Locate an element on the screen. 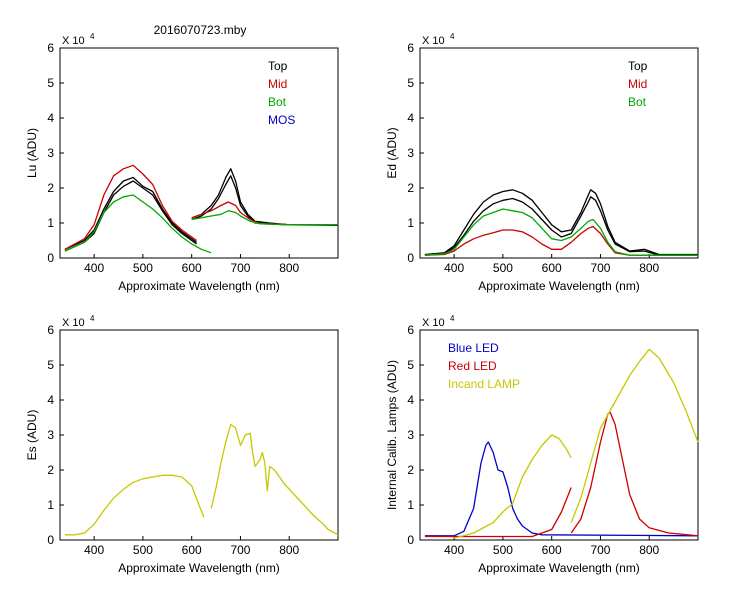 The image size is (750, 600). y-axis-title: Es (ADU) is located at coordinates (32, 435).